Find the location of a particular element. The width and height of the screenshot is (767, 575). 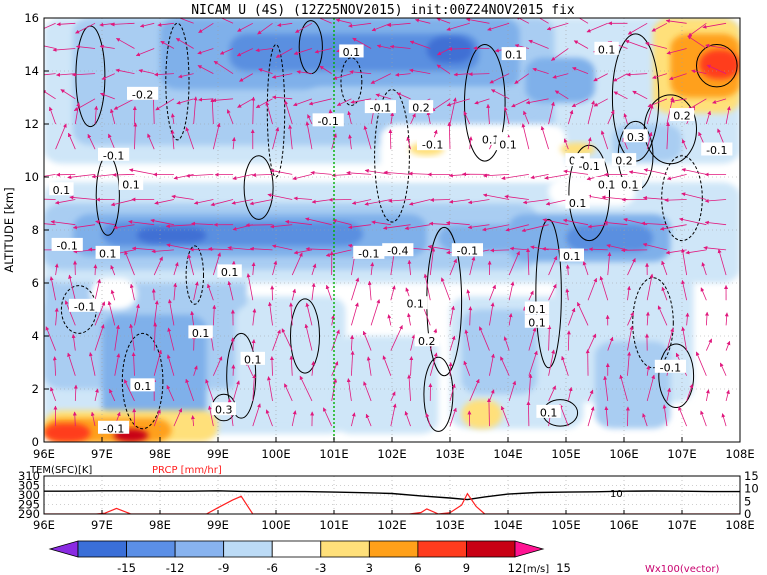

prcp-tick-label: 10 is located at coordinates (751, 489).